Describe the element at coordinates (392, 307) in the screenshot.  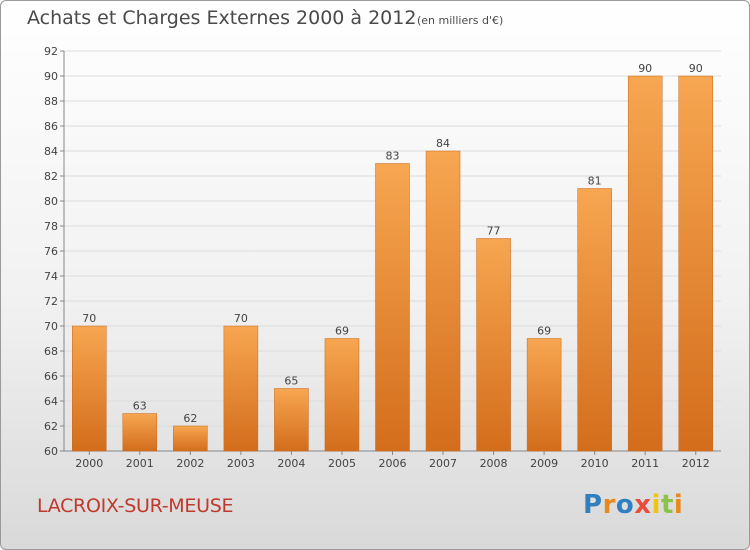
I see `bar-2006` at that location.